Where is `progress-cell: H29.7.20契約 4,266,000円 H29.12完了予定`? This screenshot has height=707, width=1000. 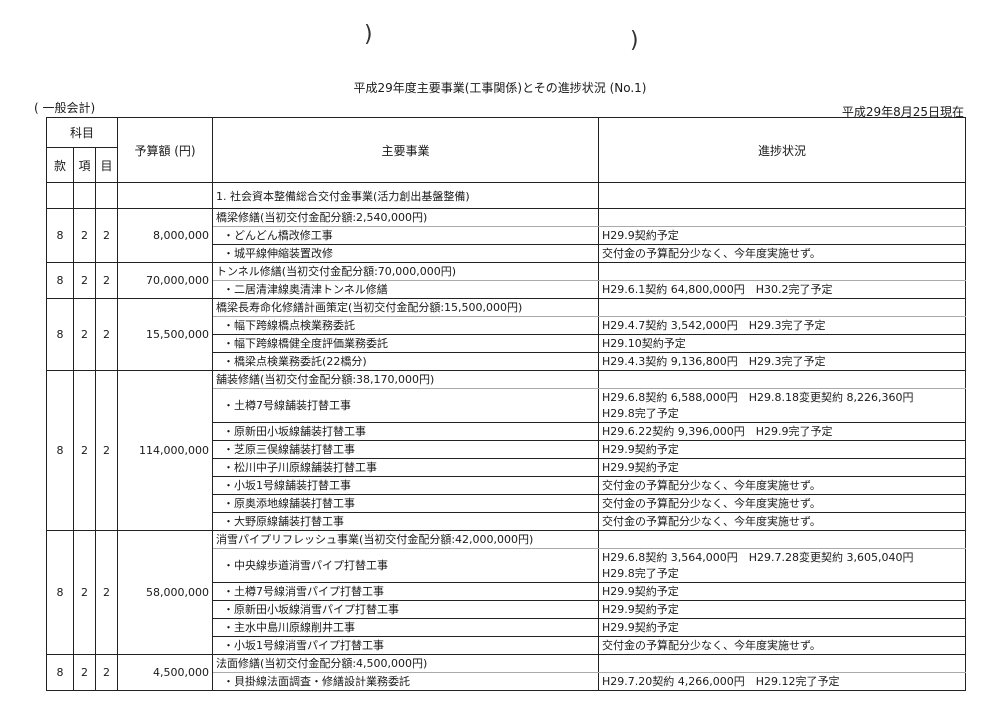 progress-cell: H29.7.20契約 4,266,000円 H29.12完了予定 is located at coordinates (782, 681).